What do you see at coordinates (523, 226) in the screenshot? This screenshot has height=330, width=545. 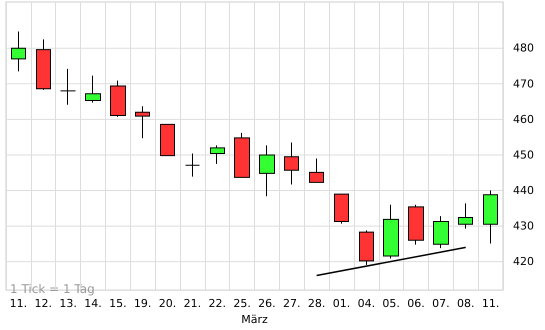 I see `y-tick-label: 430` at bounding box center [523, 226].